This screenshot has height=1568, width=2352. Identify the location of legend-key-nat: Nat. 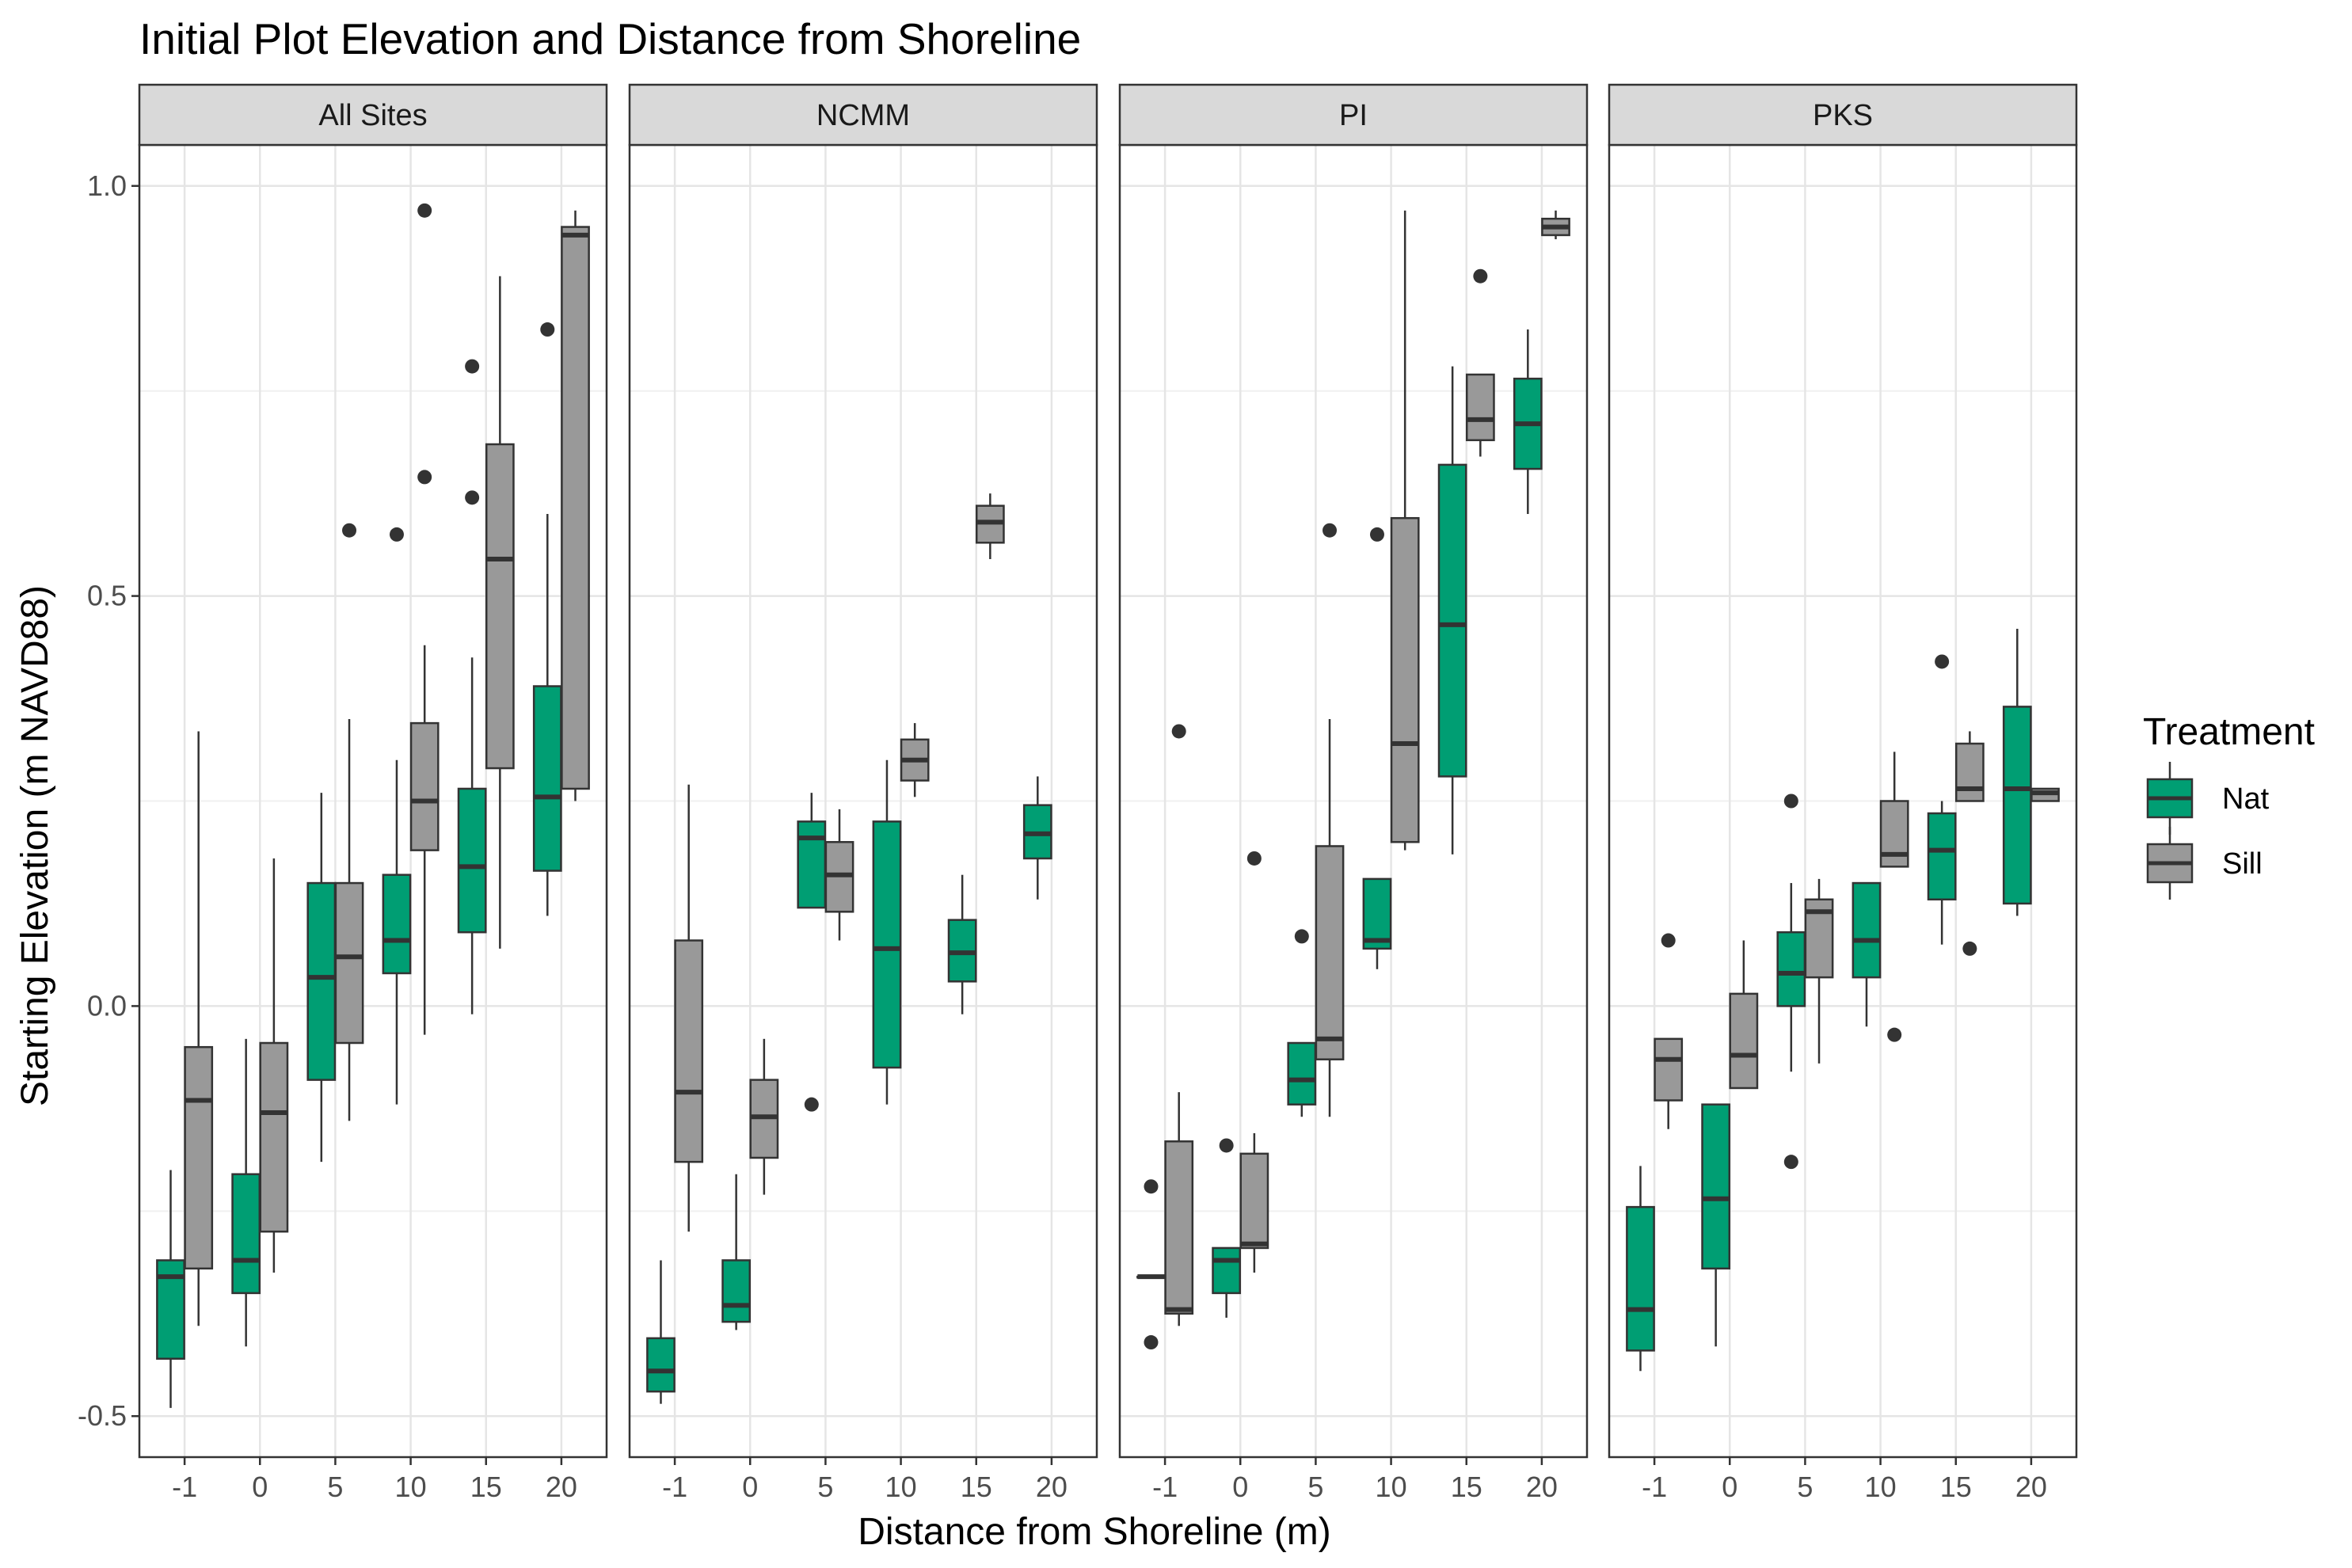
(2208, 798).